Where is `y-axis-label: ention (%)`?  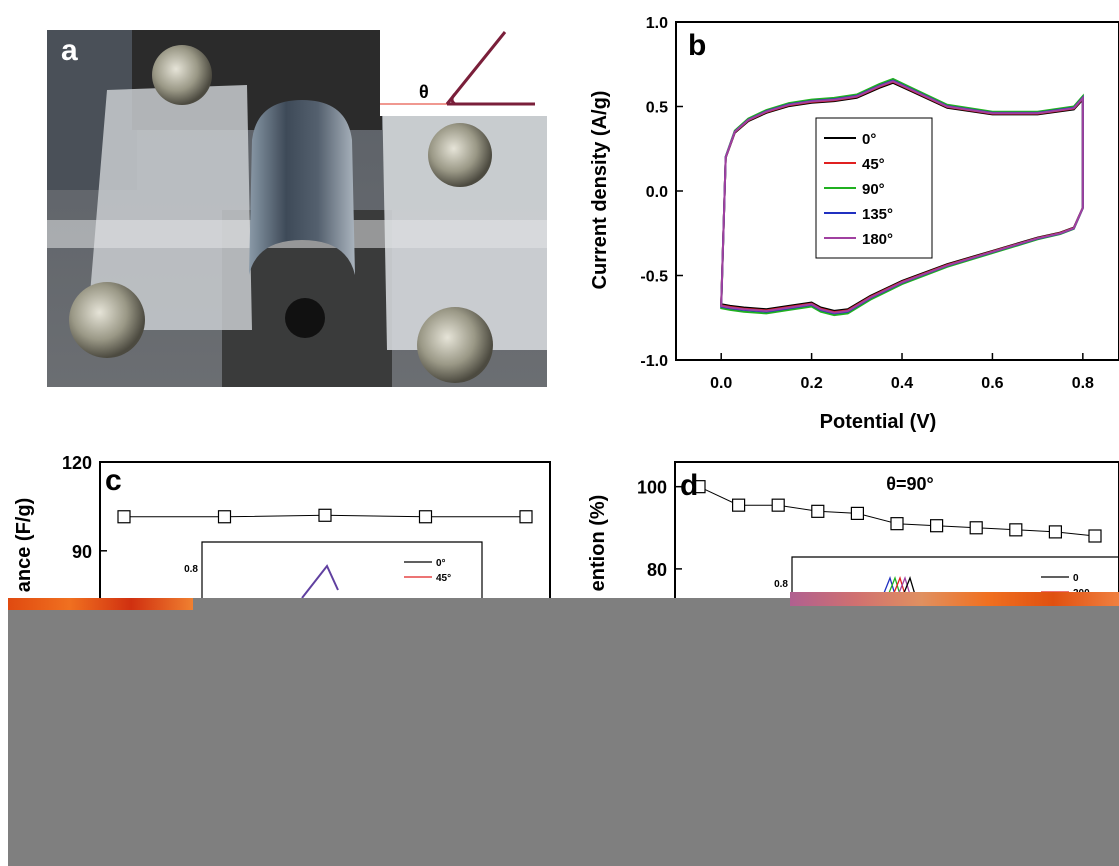
y-axis-label: ention (%) is located at coordinates (598, 543).